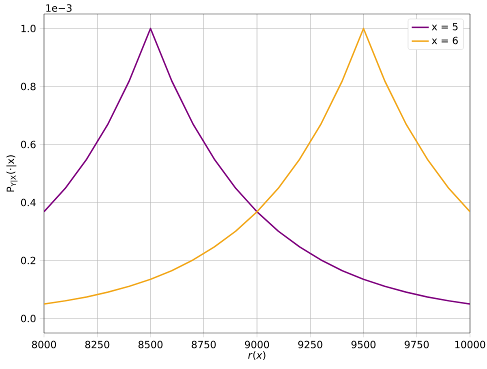  Describe the element at coordinates (445, 40) in the screenshot. I see `legend-label: x = 6` at that location.